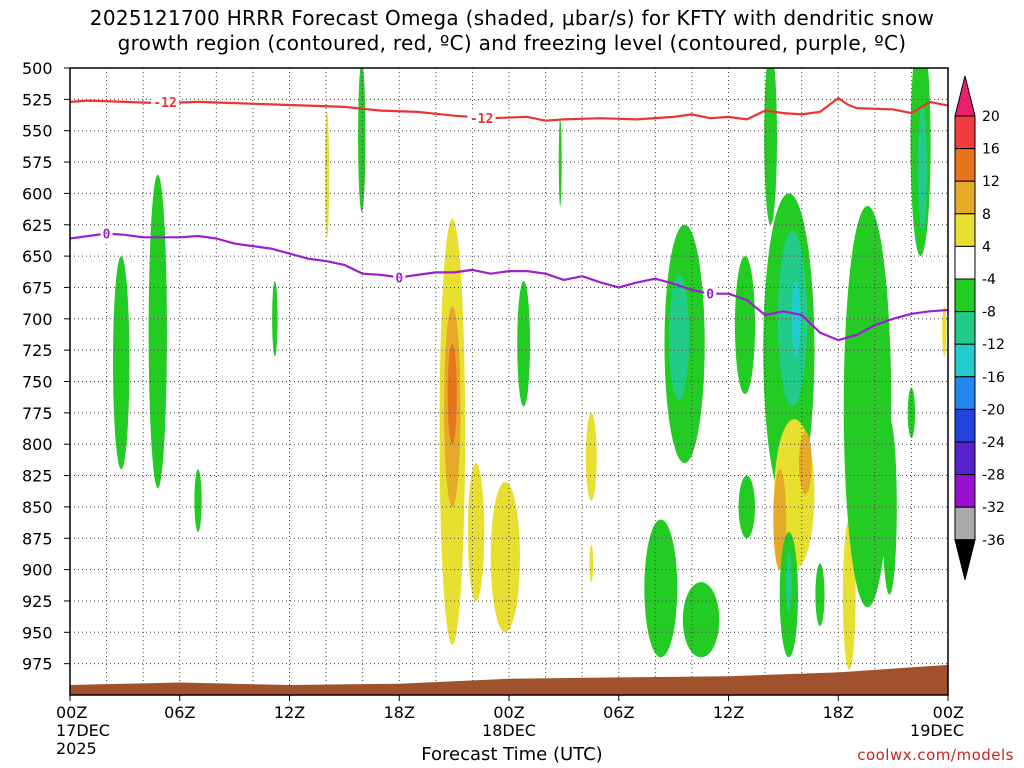 This screenshot has height=768, width=1024. What do you see at coordinates (37, 507) in the screenshot?
I see `y-tick-label-850: 850` at bounding box center [37, 507].